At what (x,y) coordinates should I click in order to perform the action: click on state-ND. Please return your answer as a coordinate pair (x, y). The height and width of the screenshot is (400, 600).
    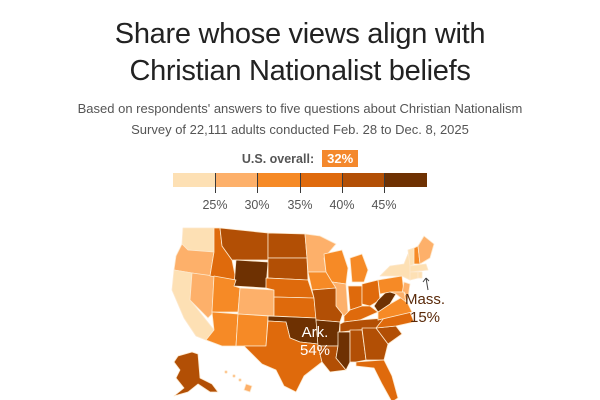
    Looking at the image, I should click on (287, 245).